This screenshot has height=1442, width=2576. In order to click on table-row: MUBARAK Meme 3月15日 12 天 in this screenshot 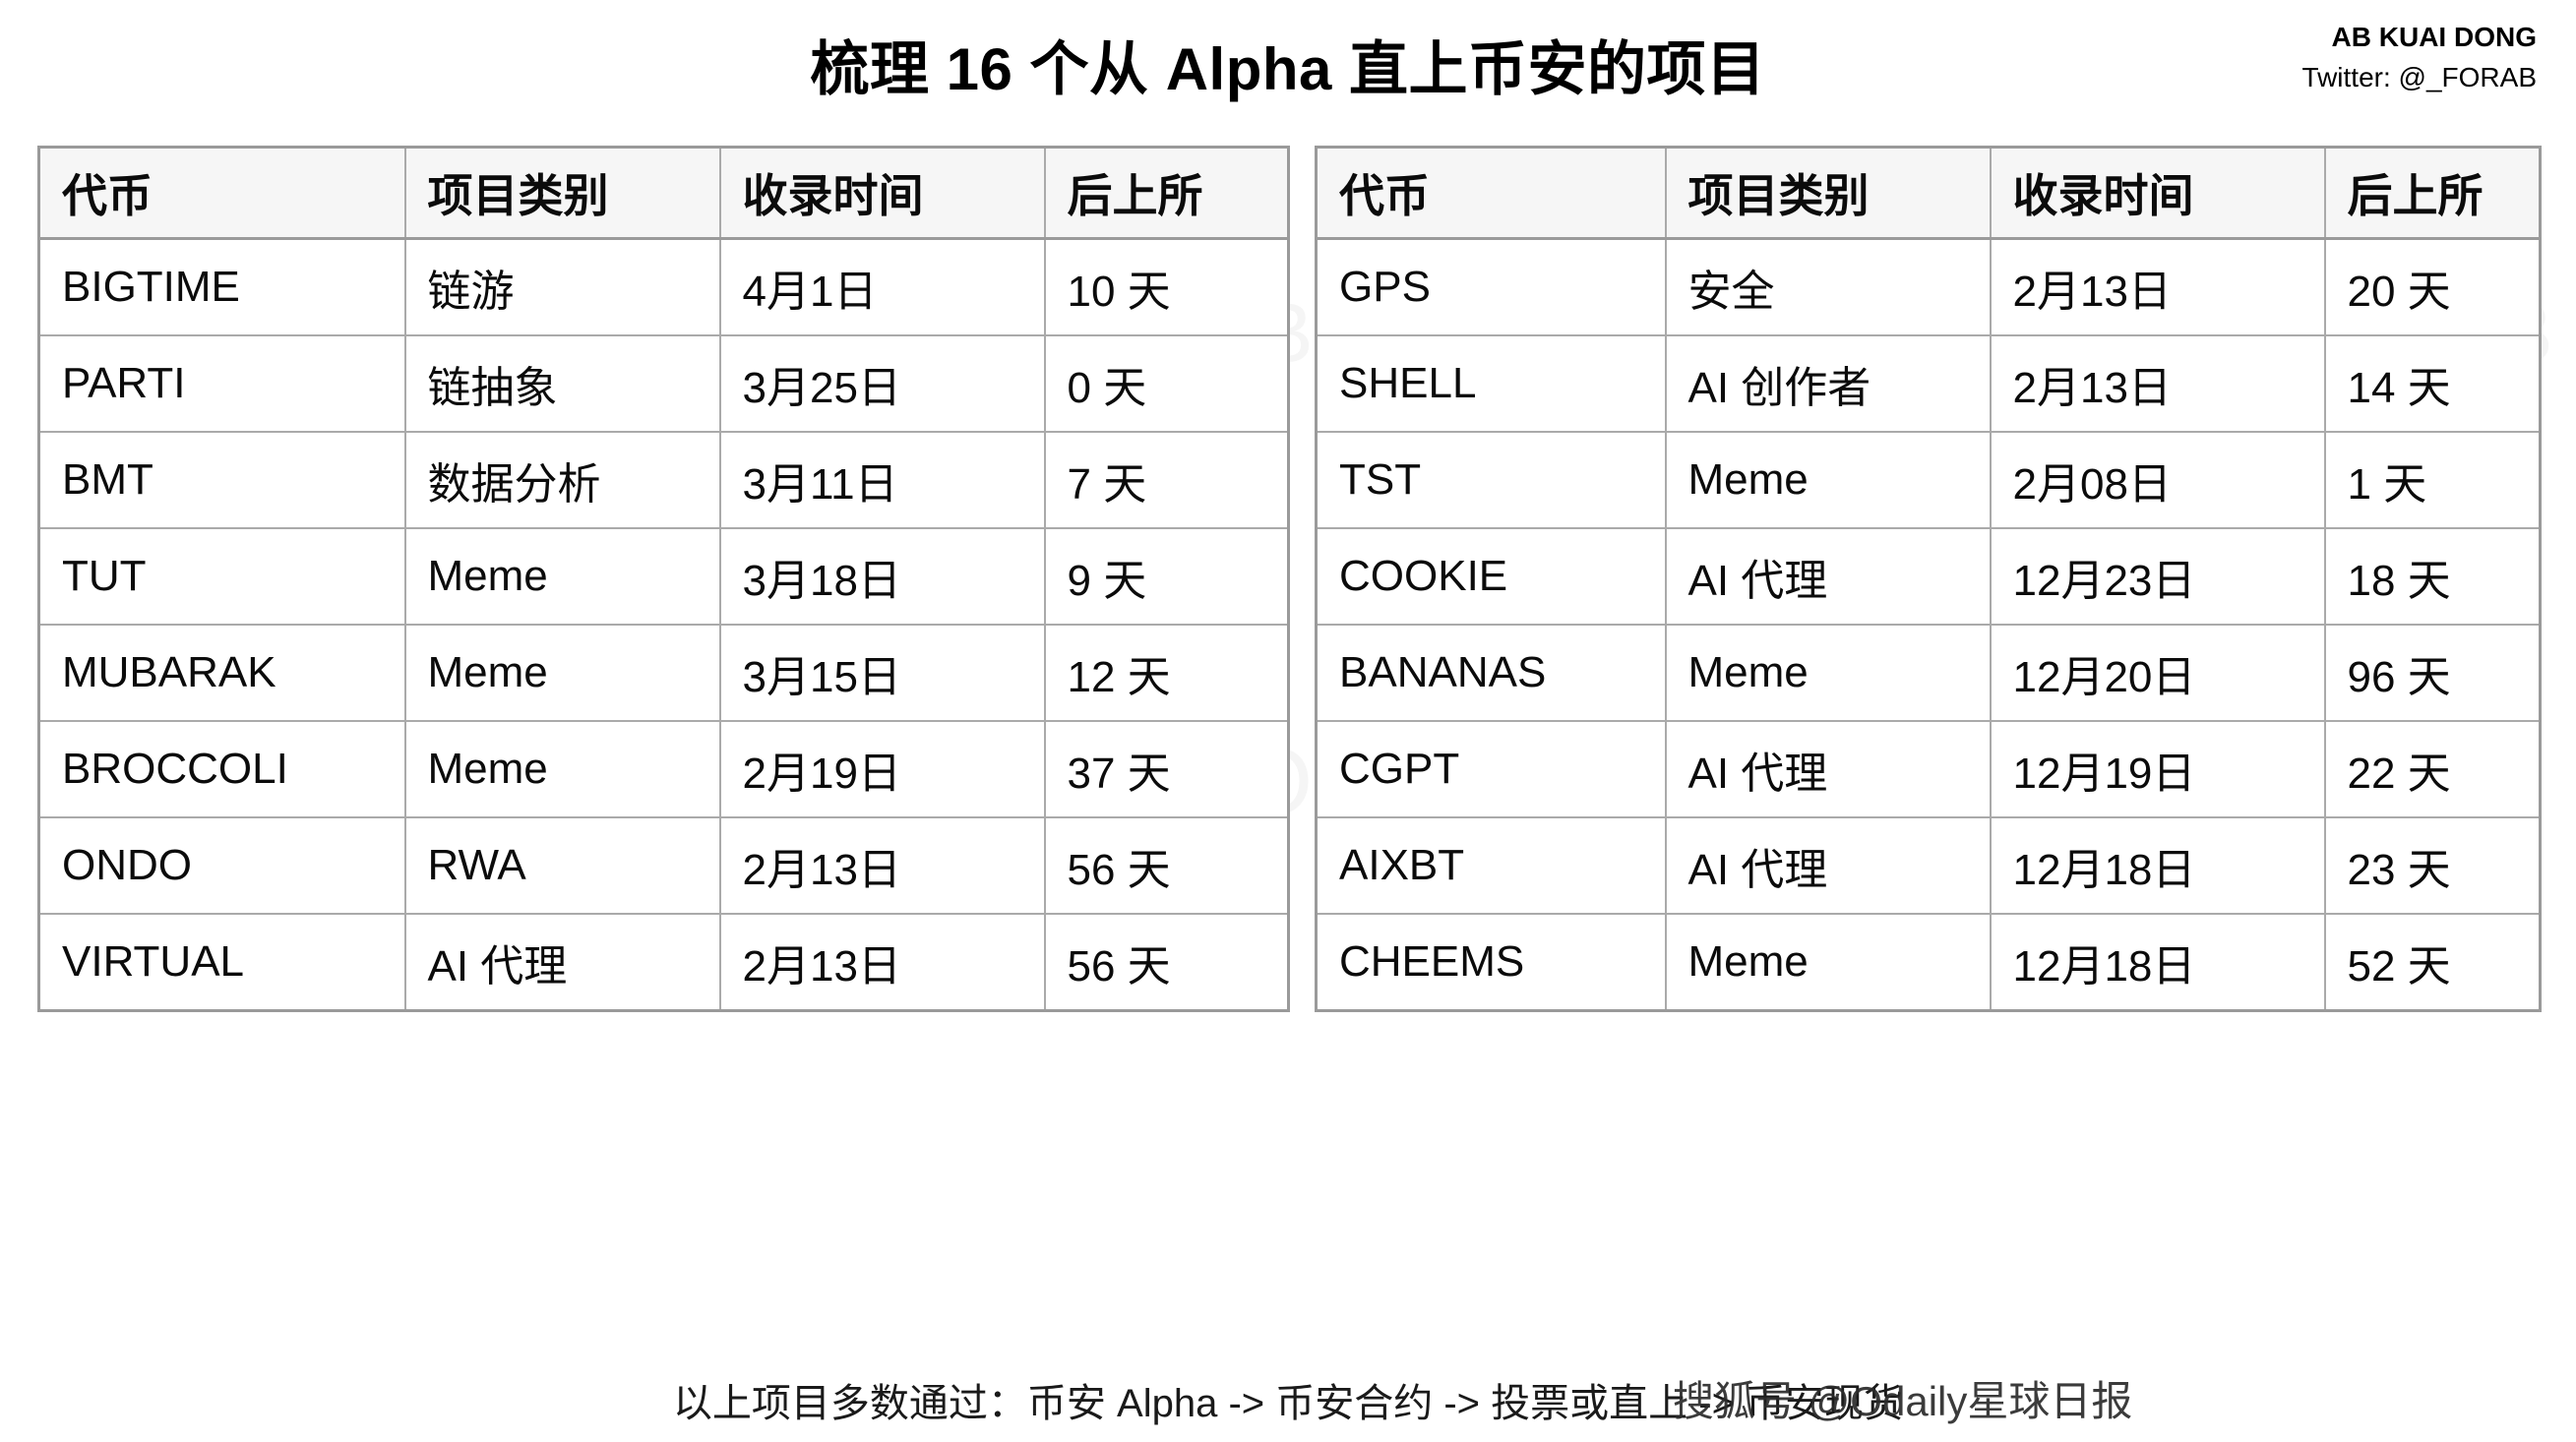, I will do `click(663, 673)`.